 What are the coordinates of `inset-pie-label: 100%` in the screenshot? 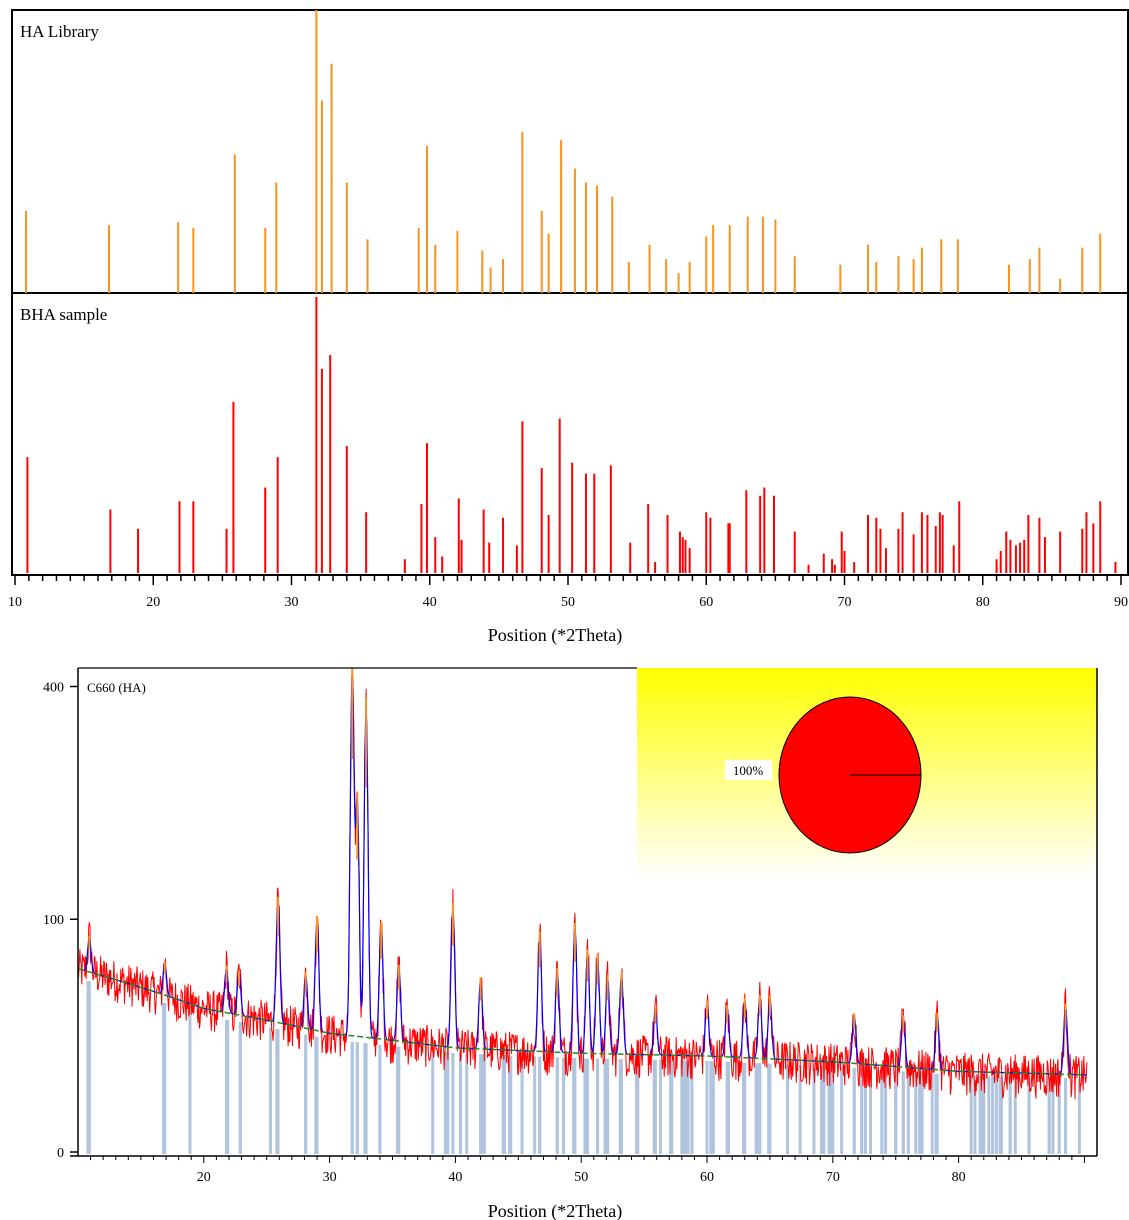 It's located at (748, 770).